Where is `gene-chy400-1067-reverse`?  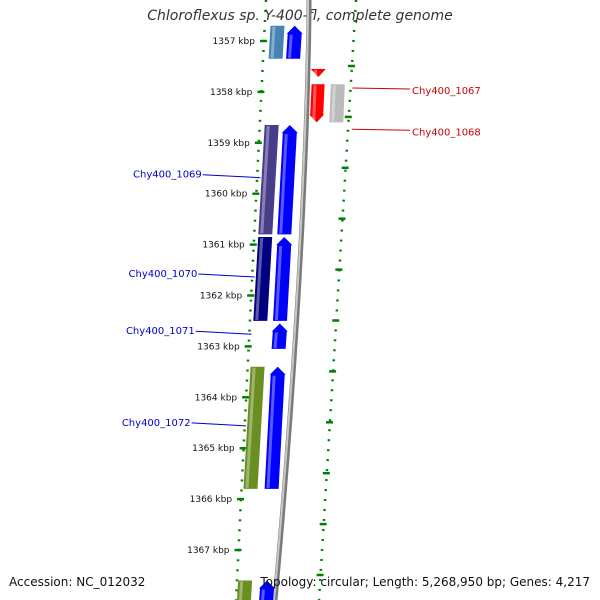 gene-chy400-1067-reverse is located at coordinates (318, 73).